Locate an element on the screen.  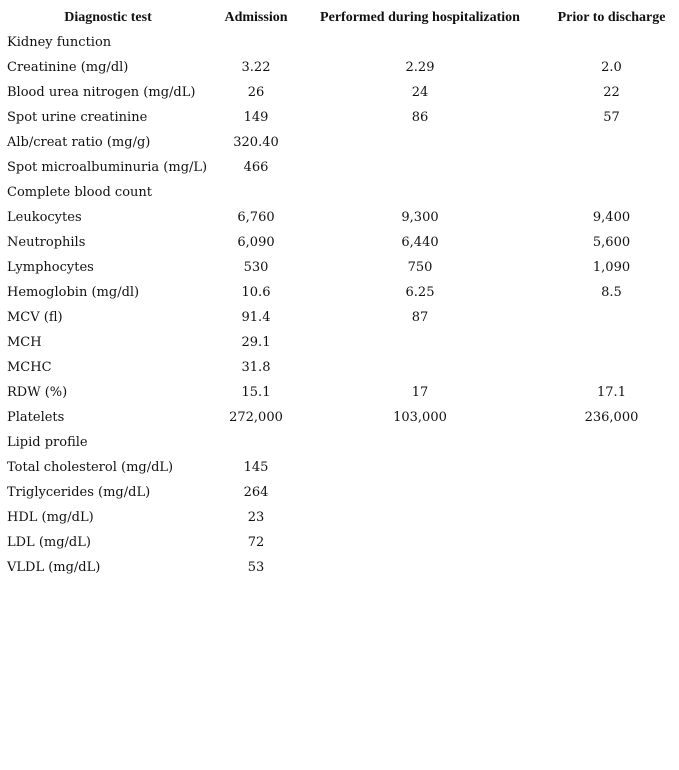
table-row: MCH 29.1 is located at coordinates (339, 342).